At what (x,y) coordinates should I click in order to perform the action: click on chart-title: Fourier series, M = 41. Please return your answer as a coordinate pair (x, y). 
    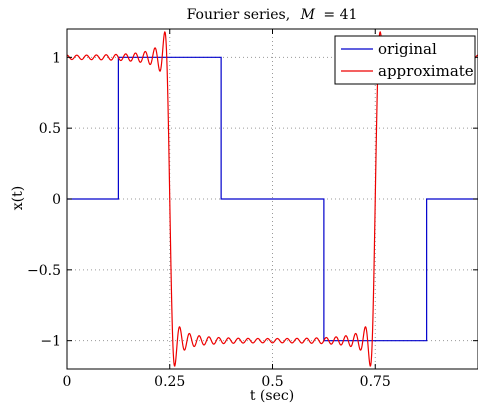
    Looking at the image, I should click on (272, 15).